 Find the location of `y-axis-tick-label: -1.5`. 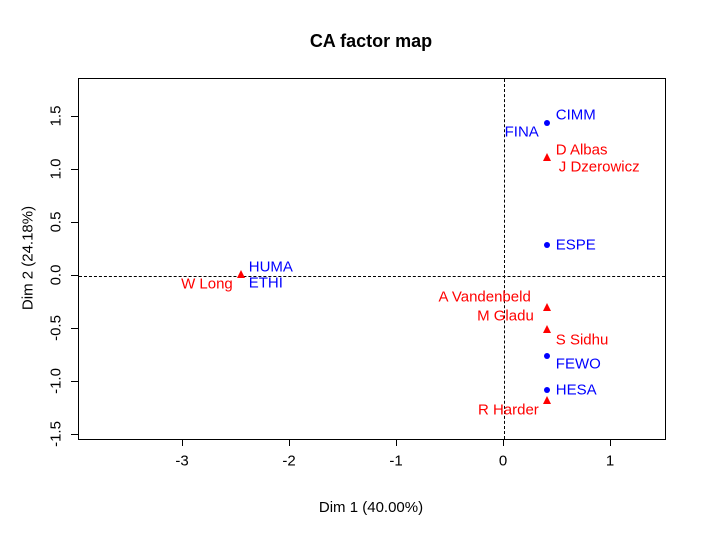

y-axis-tick-label: -1.5 is located at coordinates (56, 434).